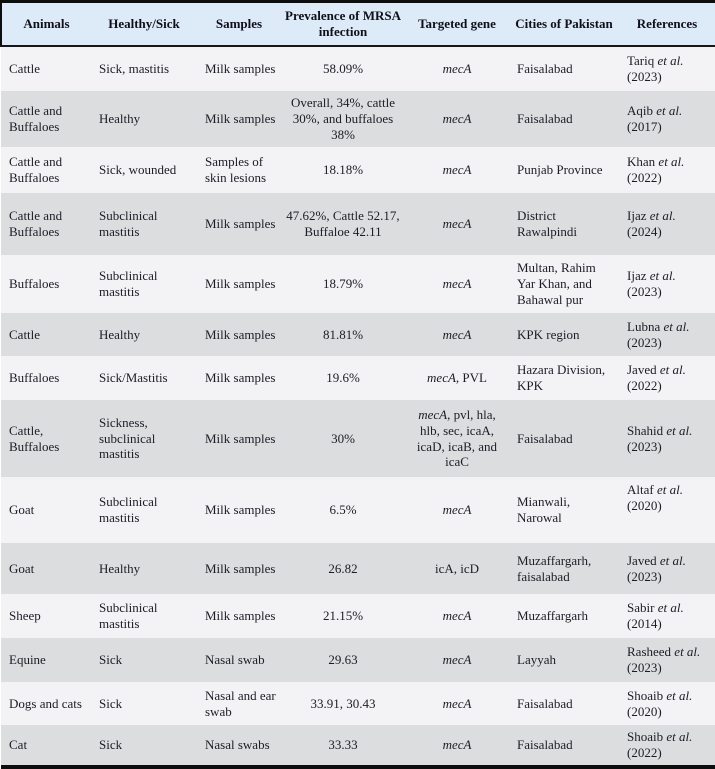 The image size is (715, 769). I want to click on animals-cell: Sheep, so click(46, 616).